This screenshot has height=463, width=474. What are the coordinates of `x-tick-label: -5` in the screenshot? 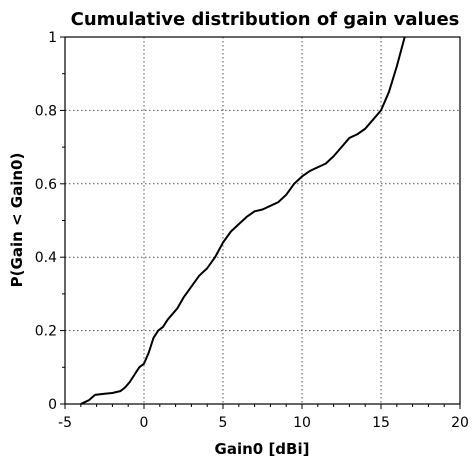 It's located at (65, 423).